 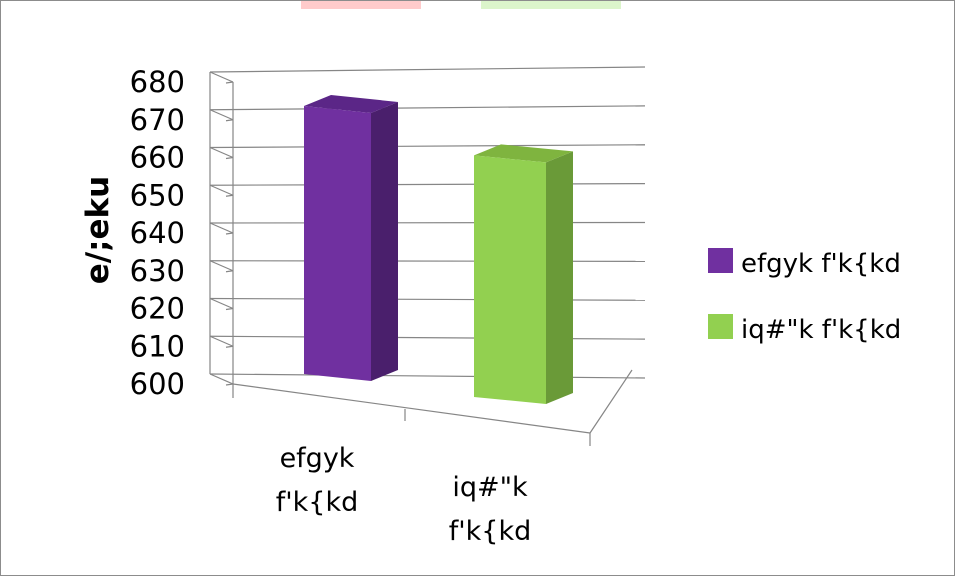 What do you see at coordinates (611, 401) in the screenshot?
I see `floor-right-edge` at bounding box center [611, 401].